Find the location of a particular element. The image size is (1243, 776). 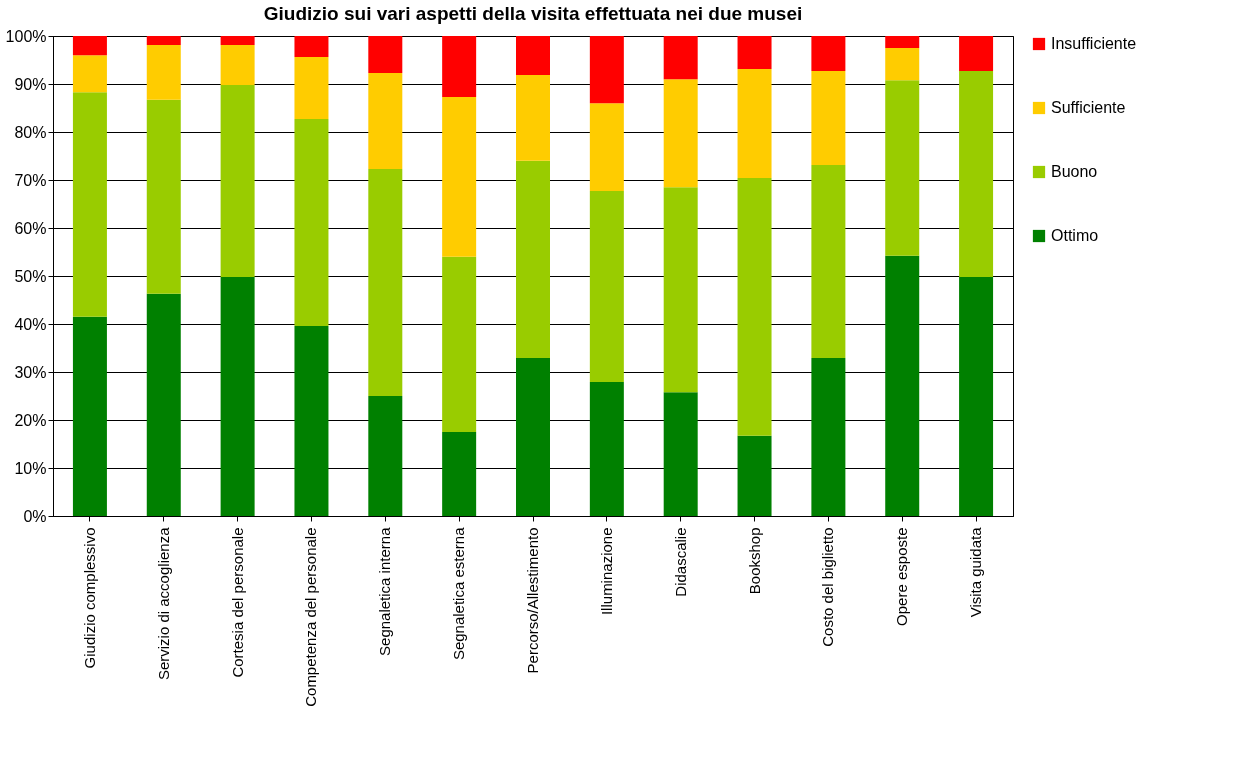

x-tick-label: Illuminazione is located at coordinates (606, 571).